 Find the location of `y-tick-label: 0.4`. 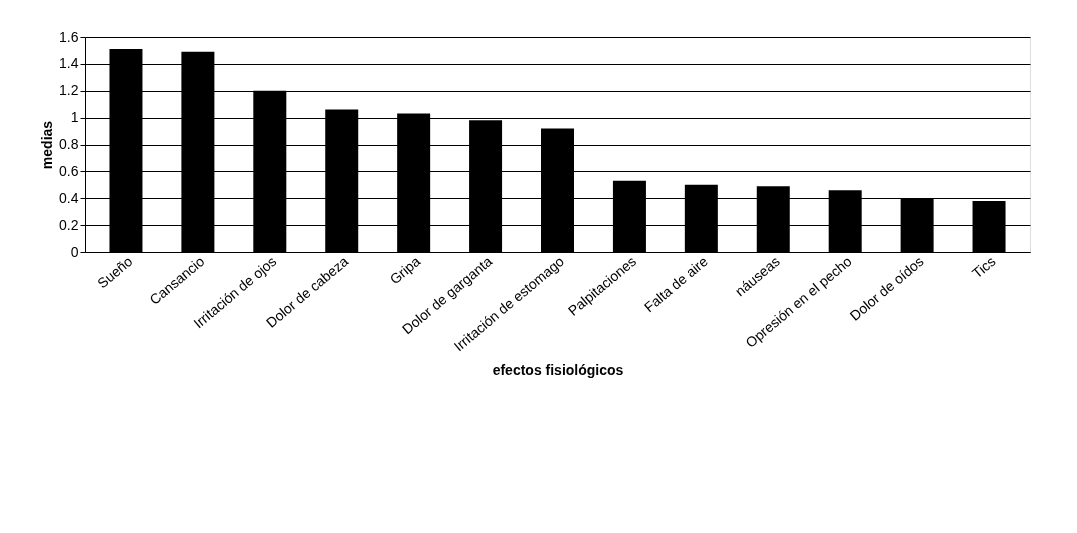

y-tick-label: 0.4 is located at coordinates (69, 197).